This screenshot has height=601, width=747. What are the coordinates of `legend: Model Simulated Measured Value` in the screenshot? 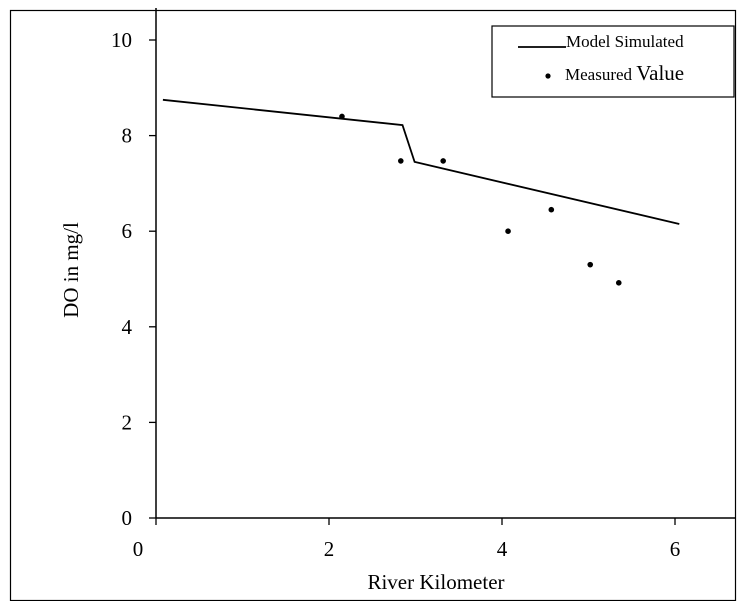 It's located at (613, 61).